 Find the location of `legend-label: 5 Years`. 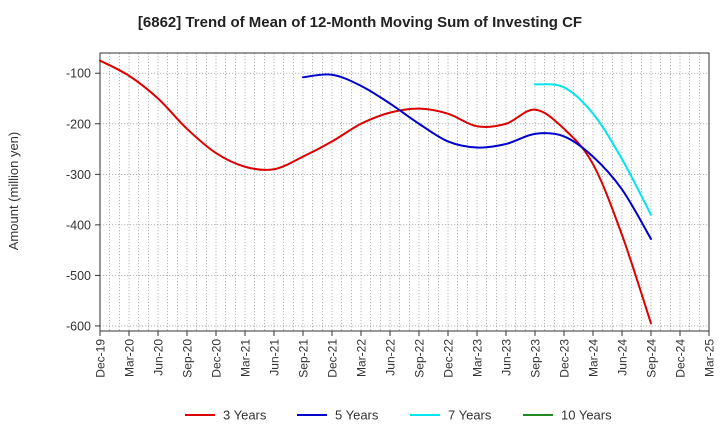

legend-label: 5 Years is located at coordinates (357, 415).